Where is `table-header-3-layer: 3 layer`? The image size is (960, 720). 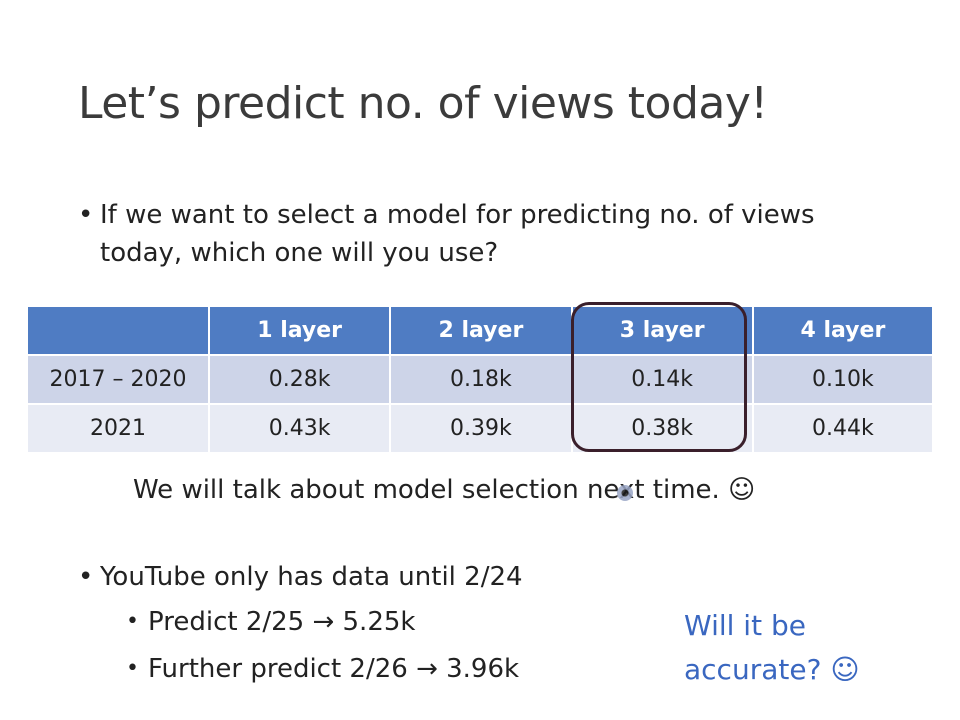 table-header-3-layer: 3 layer is located at coordinates (661, 331).